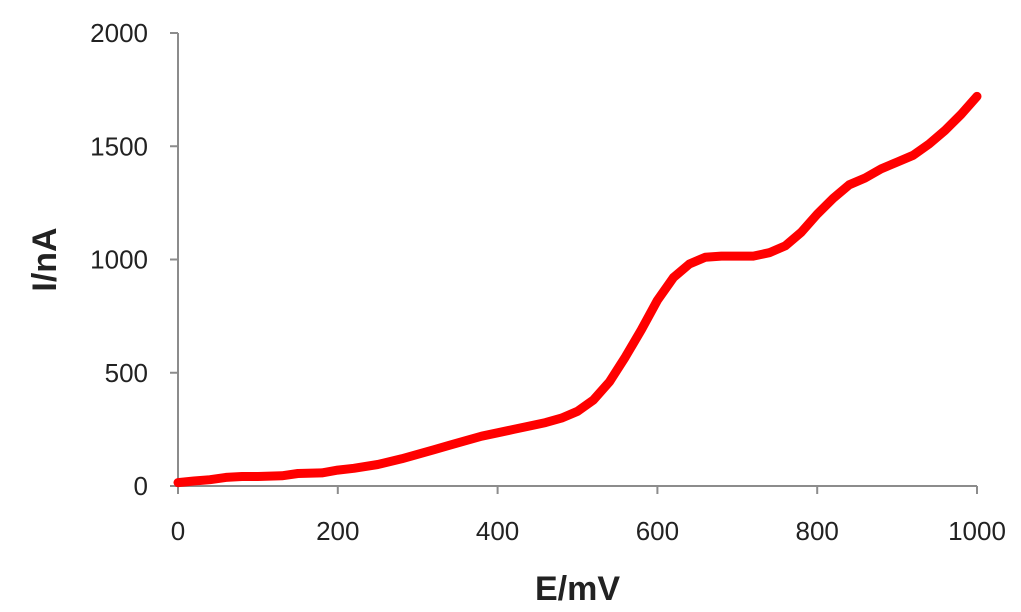 This screenshot has height=612, width=1021. Describe the element at coordinates (119, 146) in the screenshot. I see `y-tick-label: 1500` at that location.